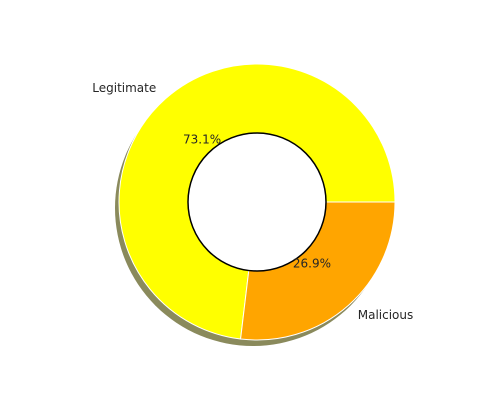 Image resolution: width=500 pixels, height=404 pixels. Describe the element at coordinates (386, 315) in the screenshot. I see `slice-label-malicious: Malicious` at that location.